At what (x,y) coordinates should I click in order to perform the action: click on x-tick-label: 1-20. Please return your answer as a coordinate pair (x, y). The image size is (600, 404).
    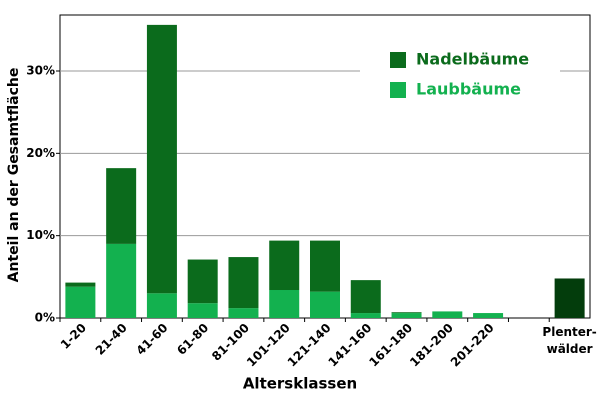
    Looking at the image, I should click on (73, 336).